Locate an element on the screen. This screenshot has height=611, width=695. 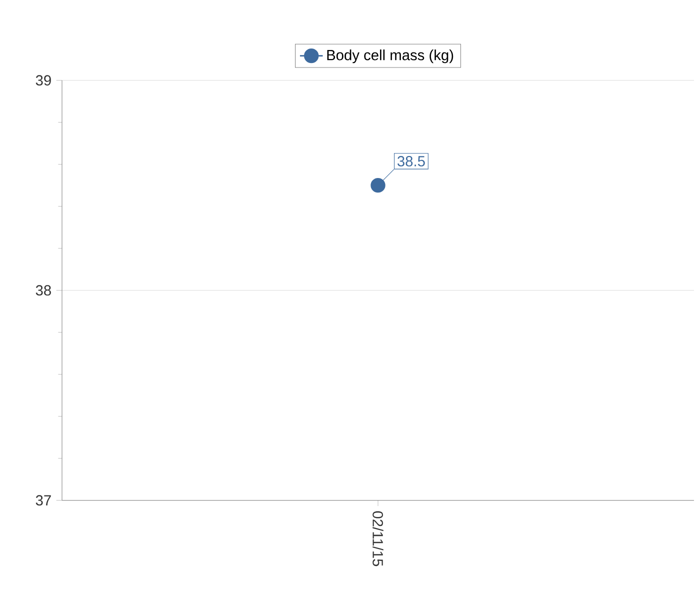
y-tick-label: 37 is located at coordinates (43, 500).